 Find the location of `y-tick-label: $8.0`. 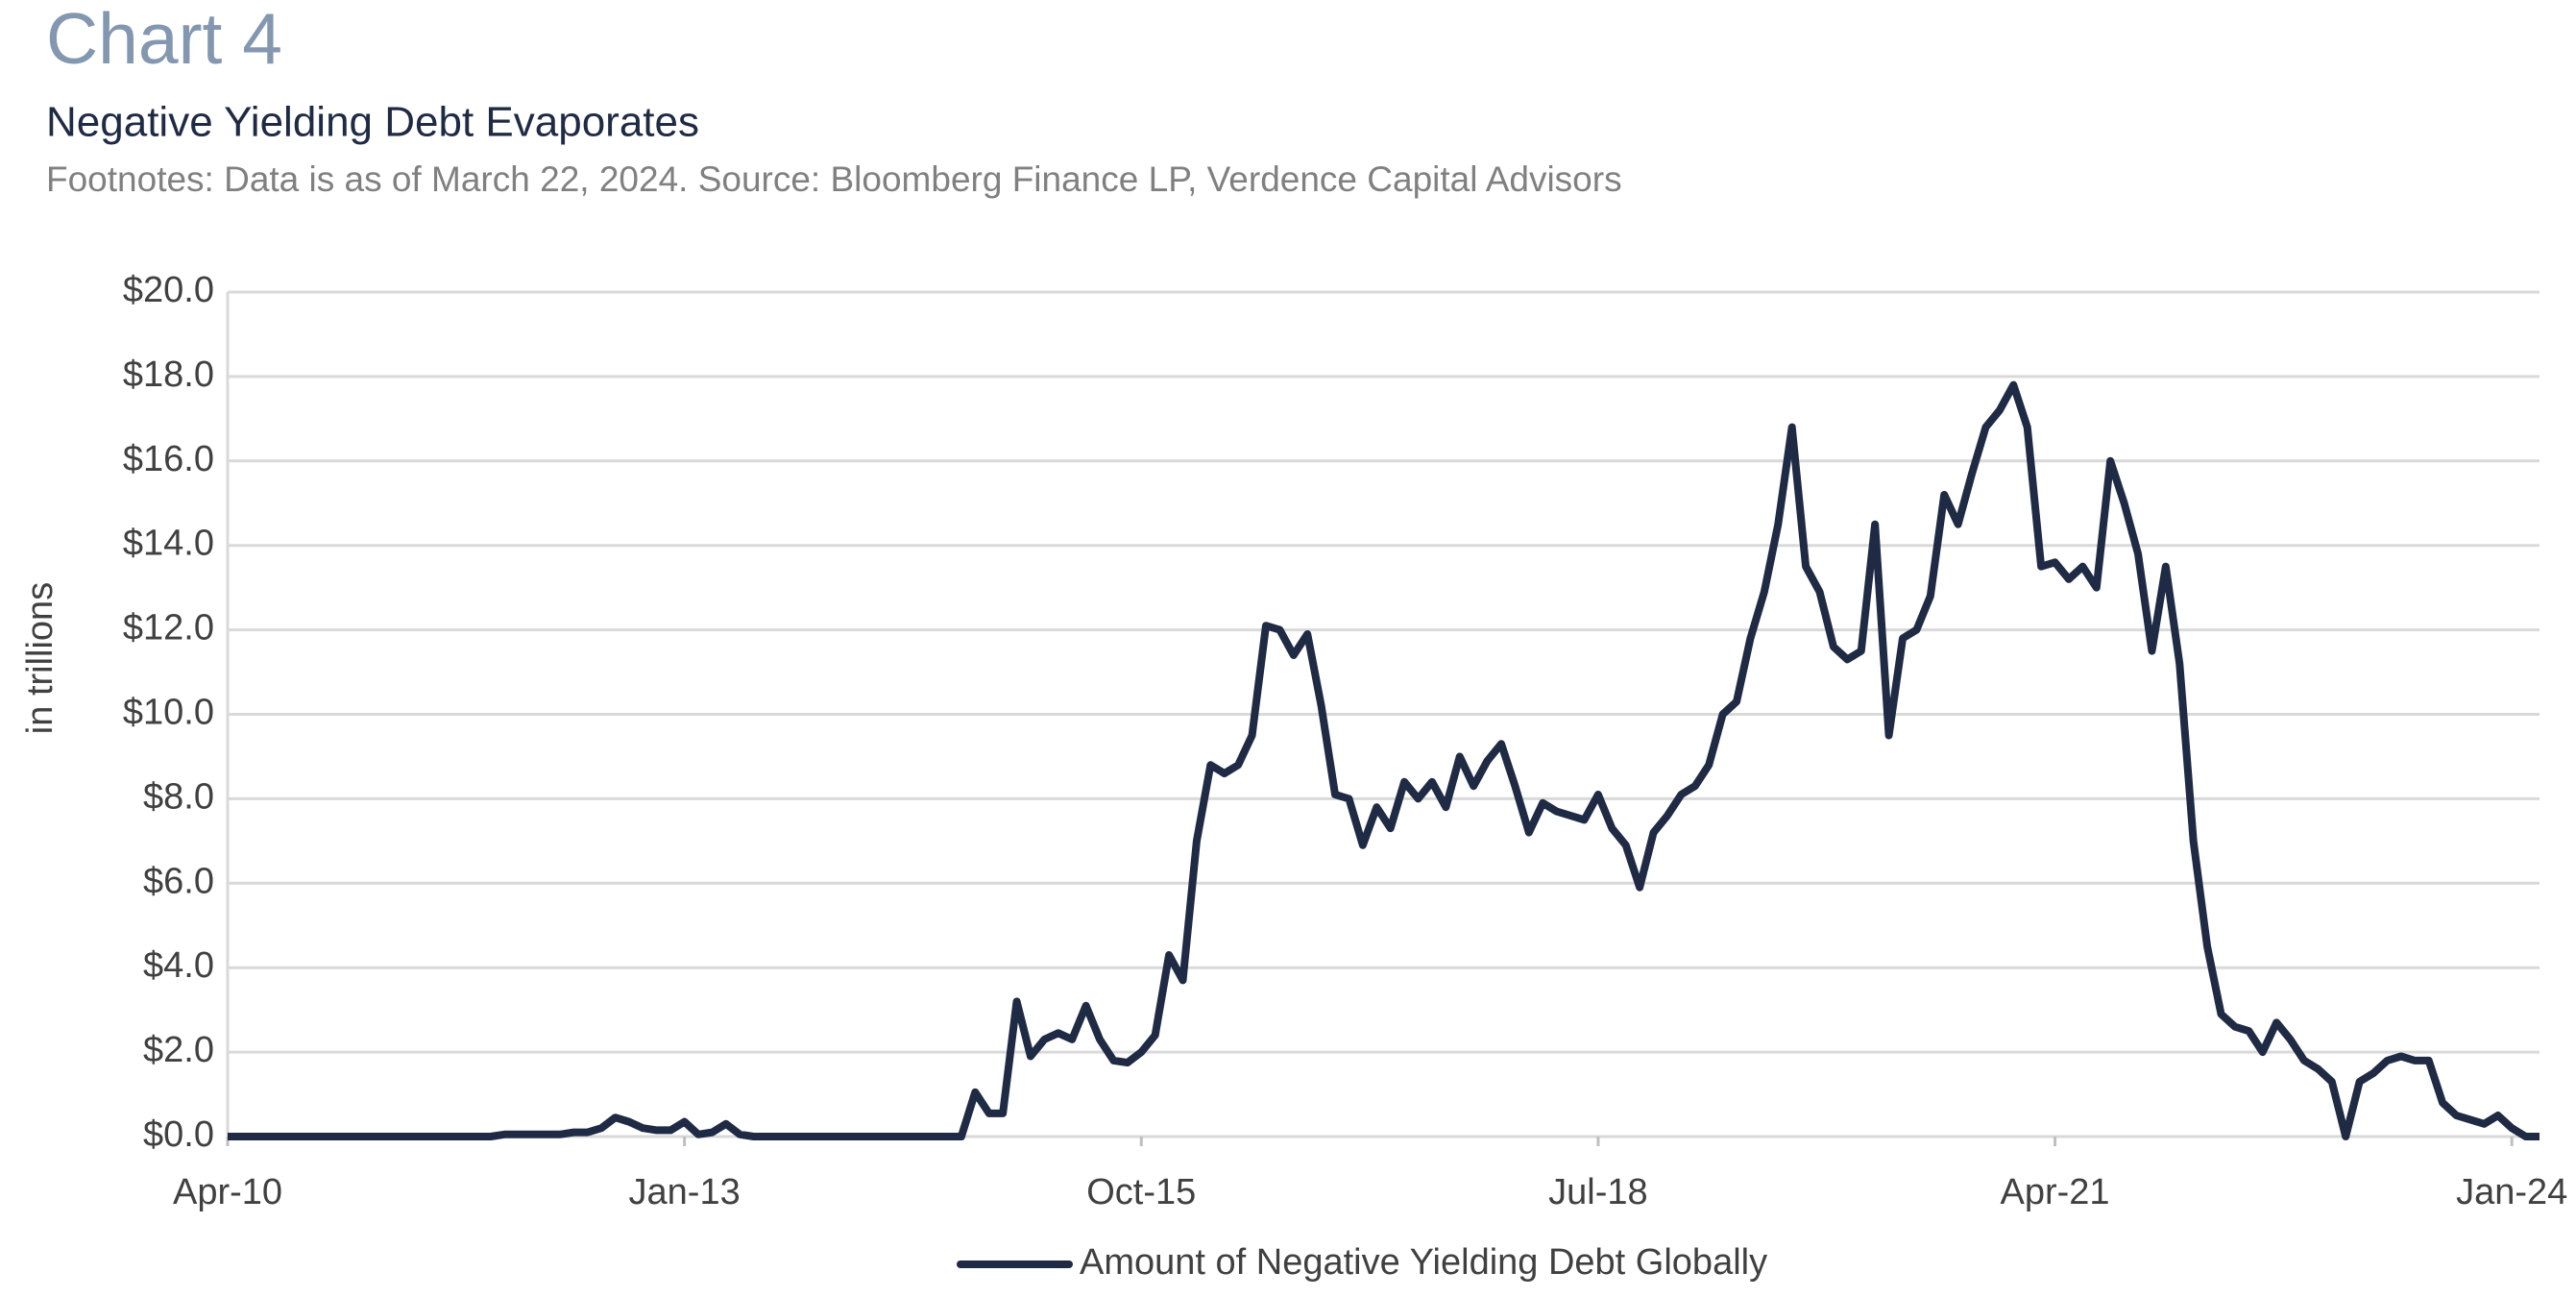

y-tick-label: $8.0 is located at coordinates (179, 797).